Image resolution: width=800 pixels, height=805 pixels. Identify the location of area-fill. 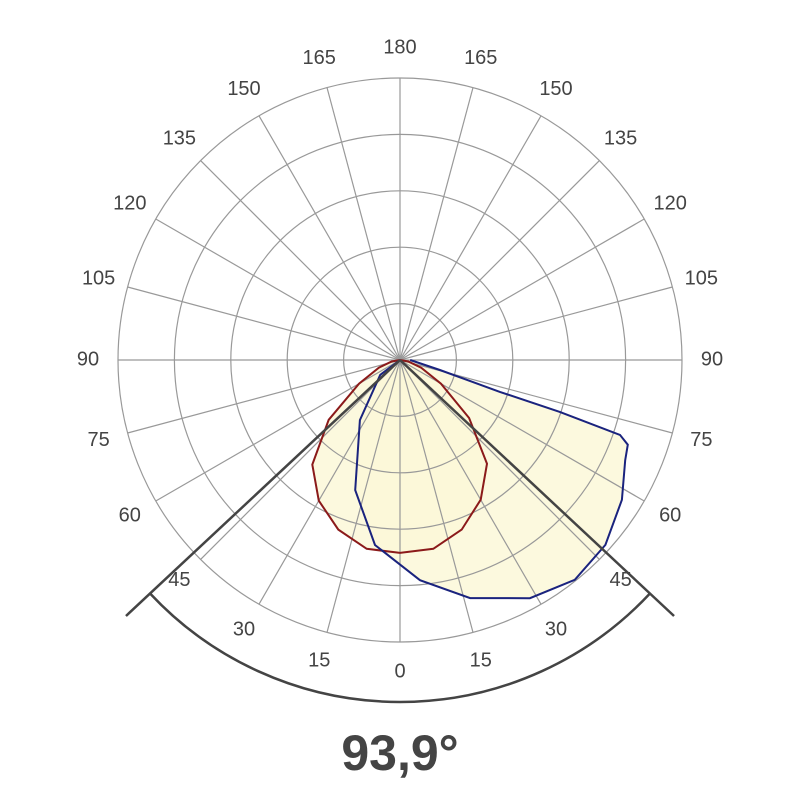
(491, 479).